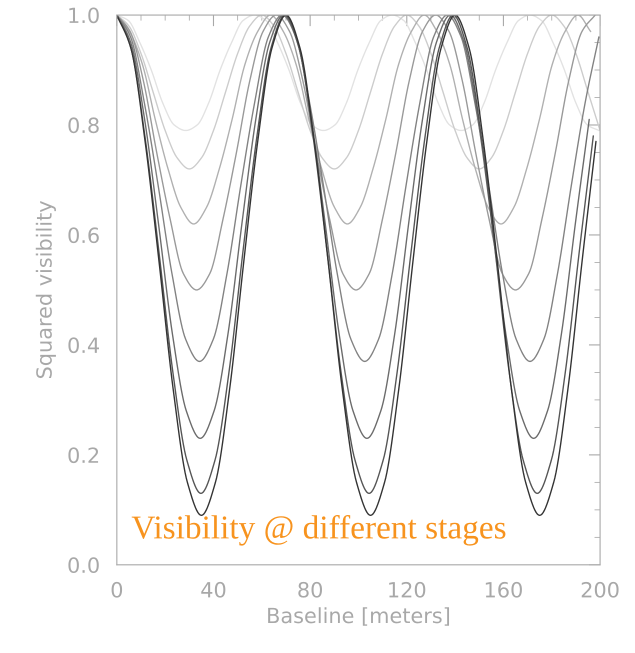  Describe the element at coordinates (84, 15) in the screenshot. I see `y-tick-label: 1.0` at that location.